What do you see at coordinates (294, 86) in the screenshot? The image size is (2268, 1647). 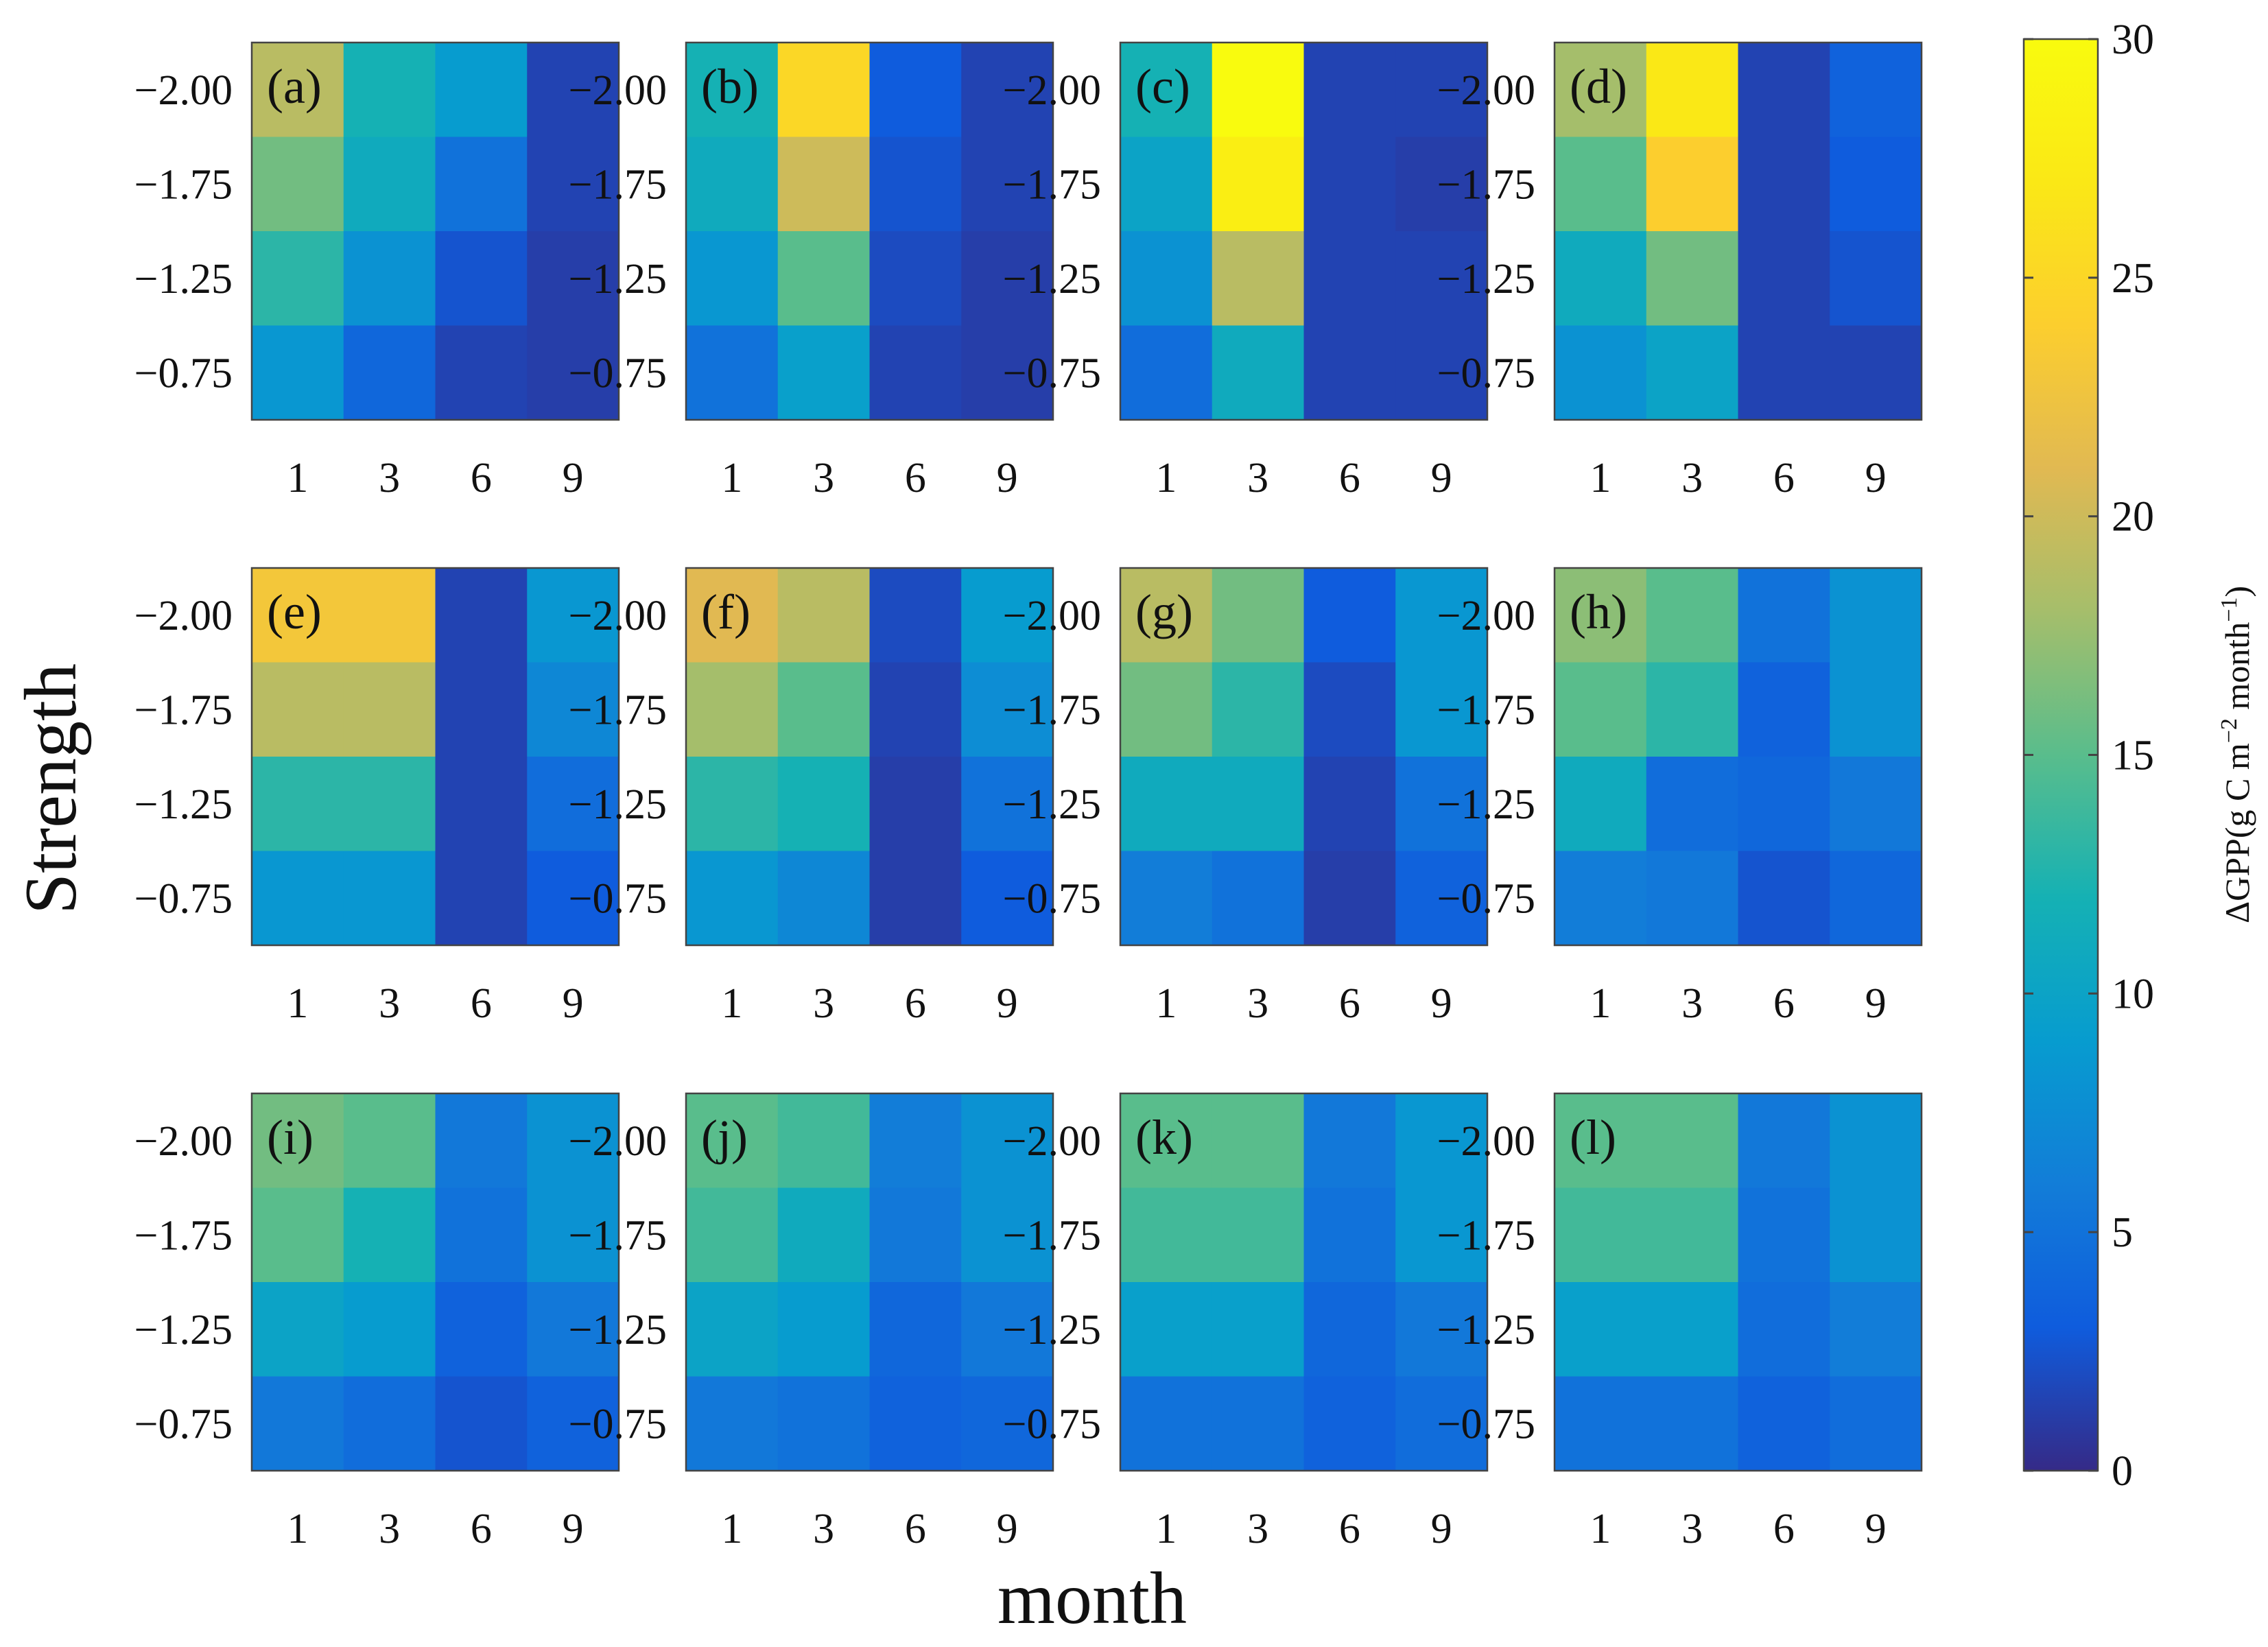 I see `panel-label: (a)` at bounding box center [294, 86].